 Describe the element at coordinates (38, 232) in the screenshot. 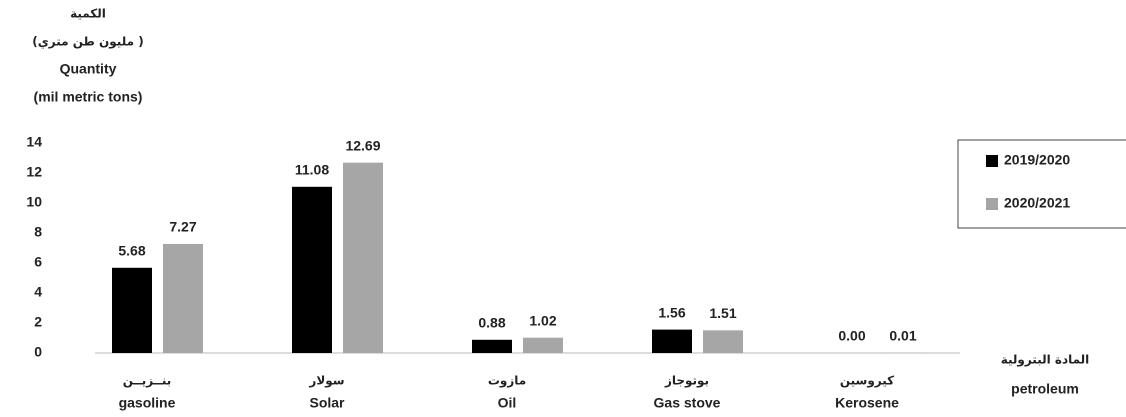

I see `y-tick-label: 8` at that location.